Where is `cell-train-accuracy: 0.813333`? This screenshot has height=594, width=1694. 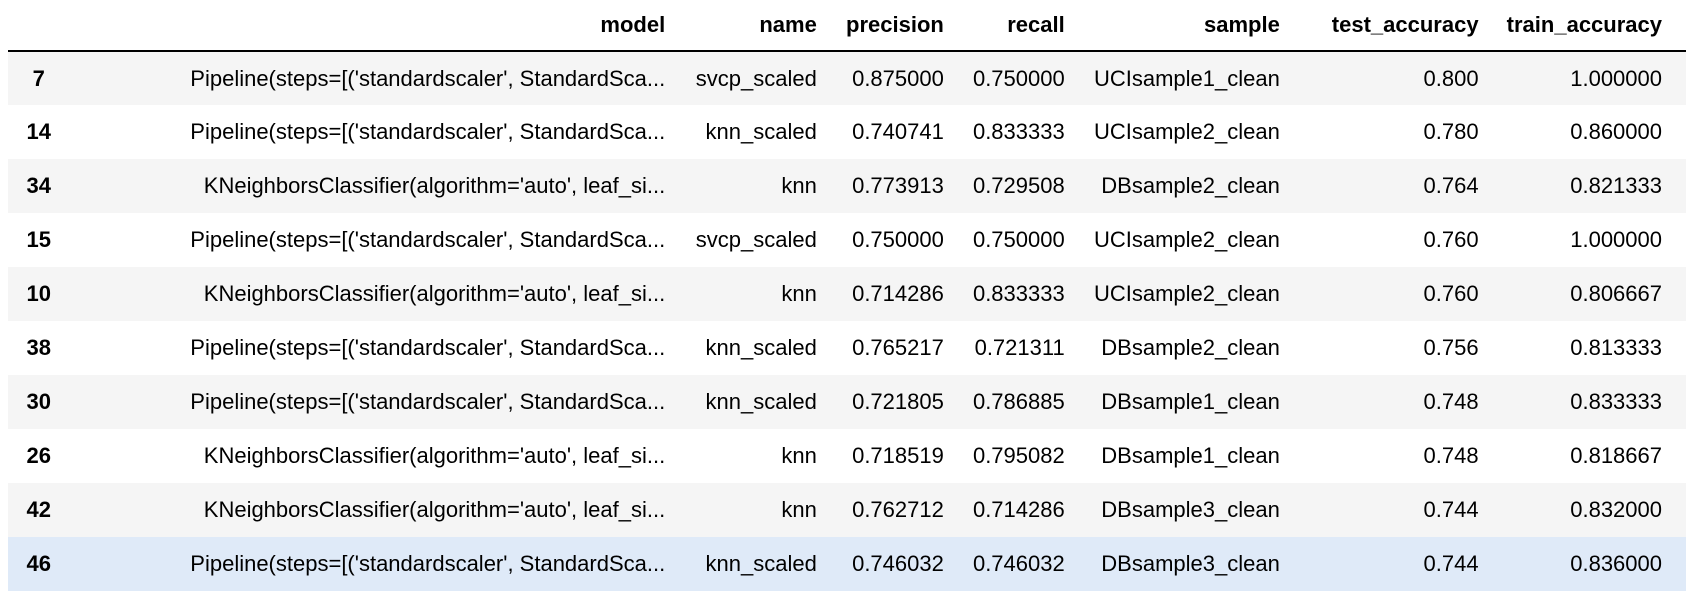
cell-train-accuracy: 0.813333 is located at coordinates (1616, 347).